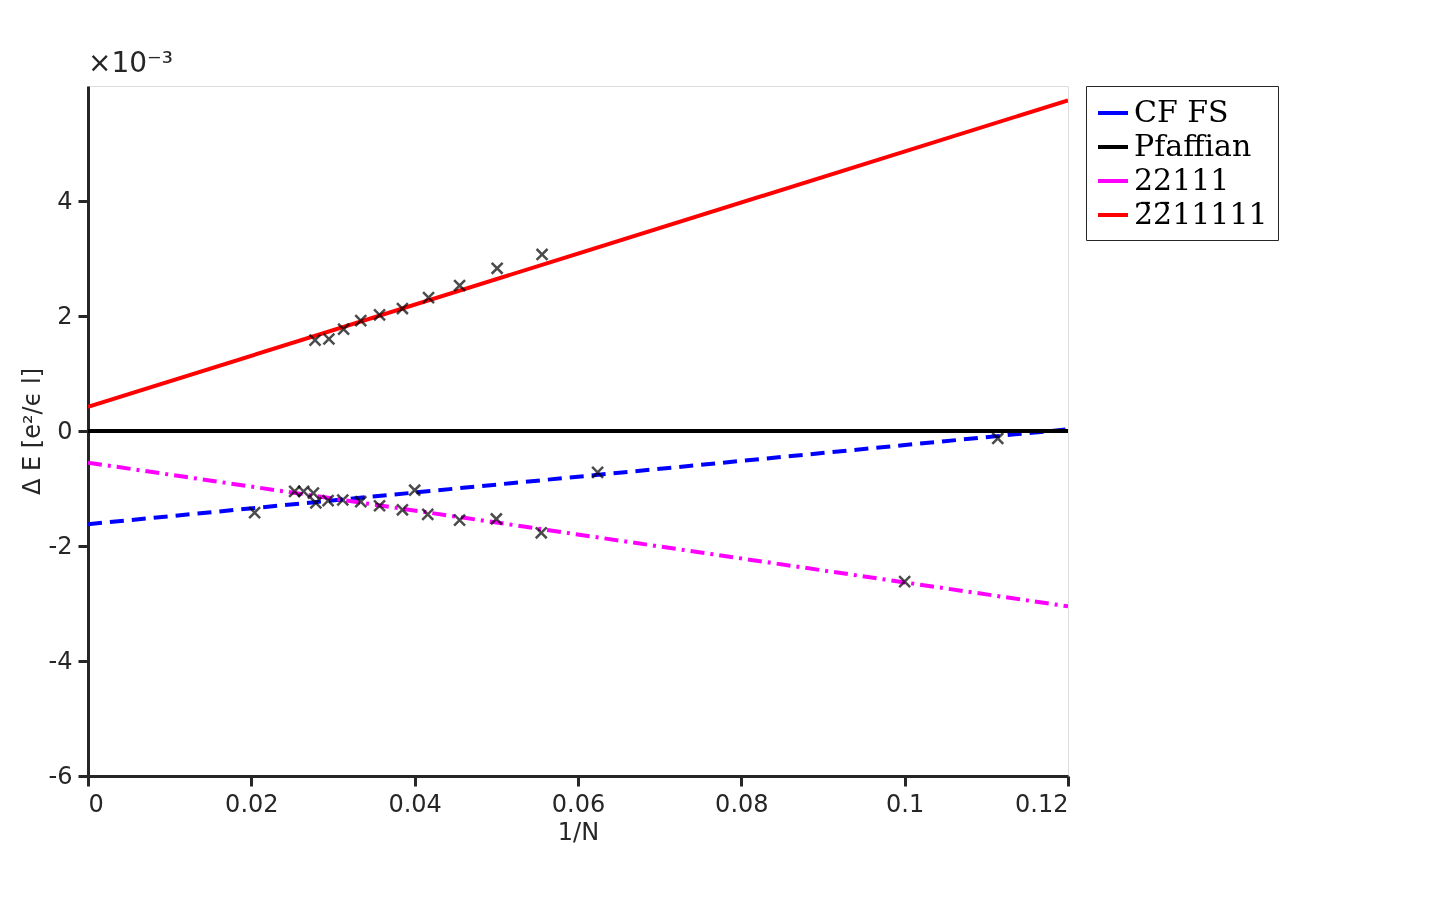 This screenshot has width=1440, height=919. Describe the element at coordinates (131, 62) in the screenshot. I see `text: ×10⁻³` at that location.